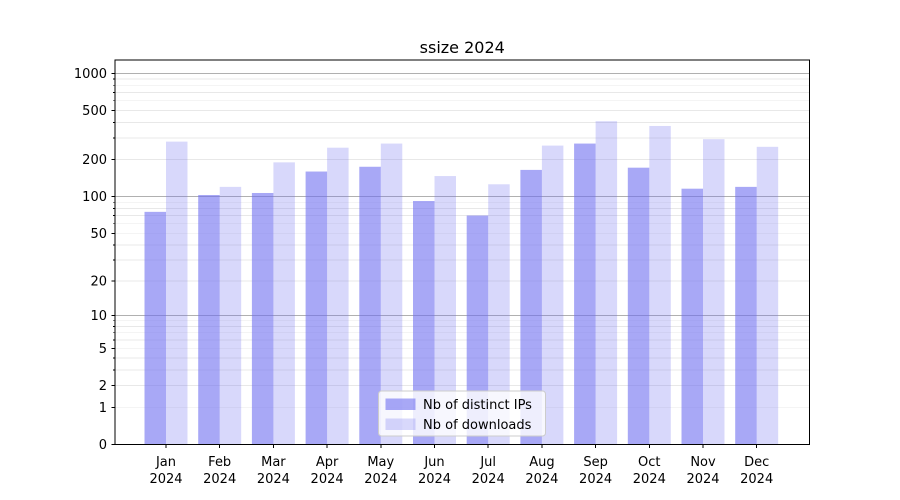 This screenshot has width=900, height=500. I want to click on x-tick-month-label: Mar, so click(273, 462).